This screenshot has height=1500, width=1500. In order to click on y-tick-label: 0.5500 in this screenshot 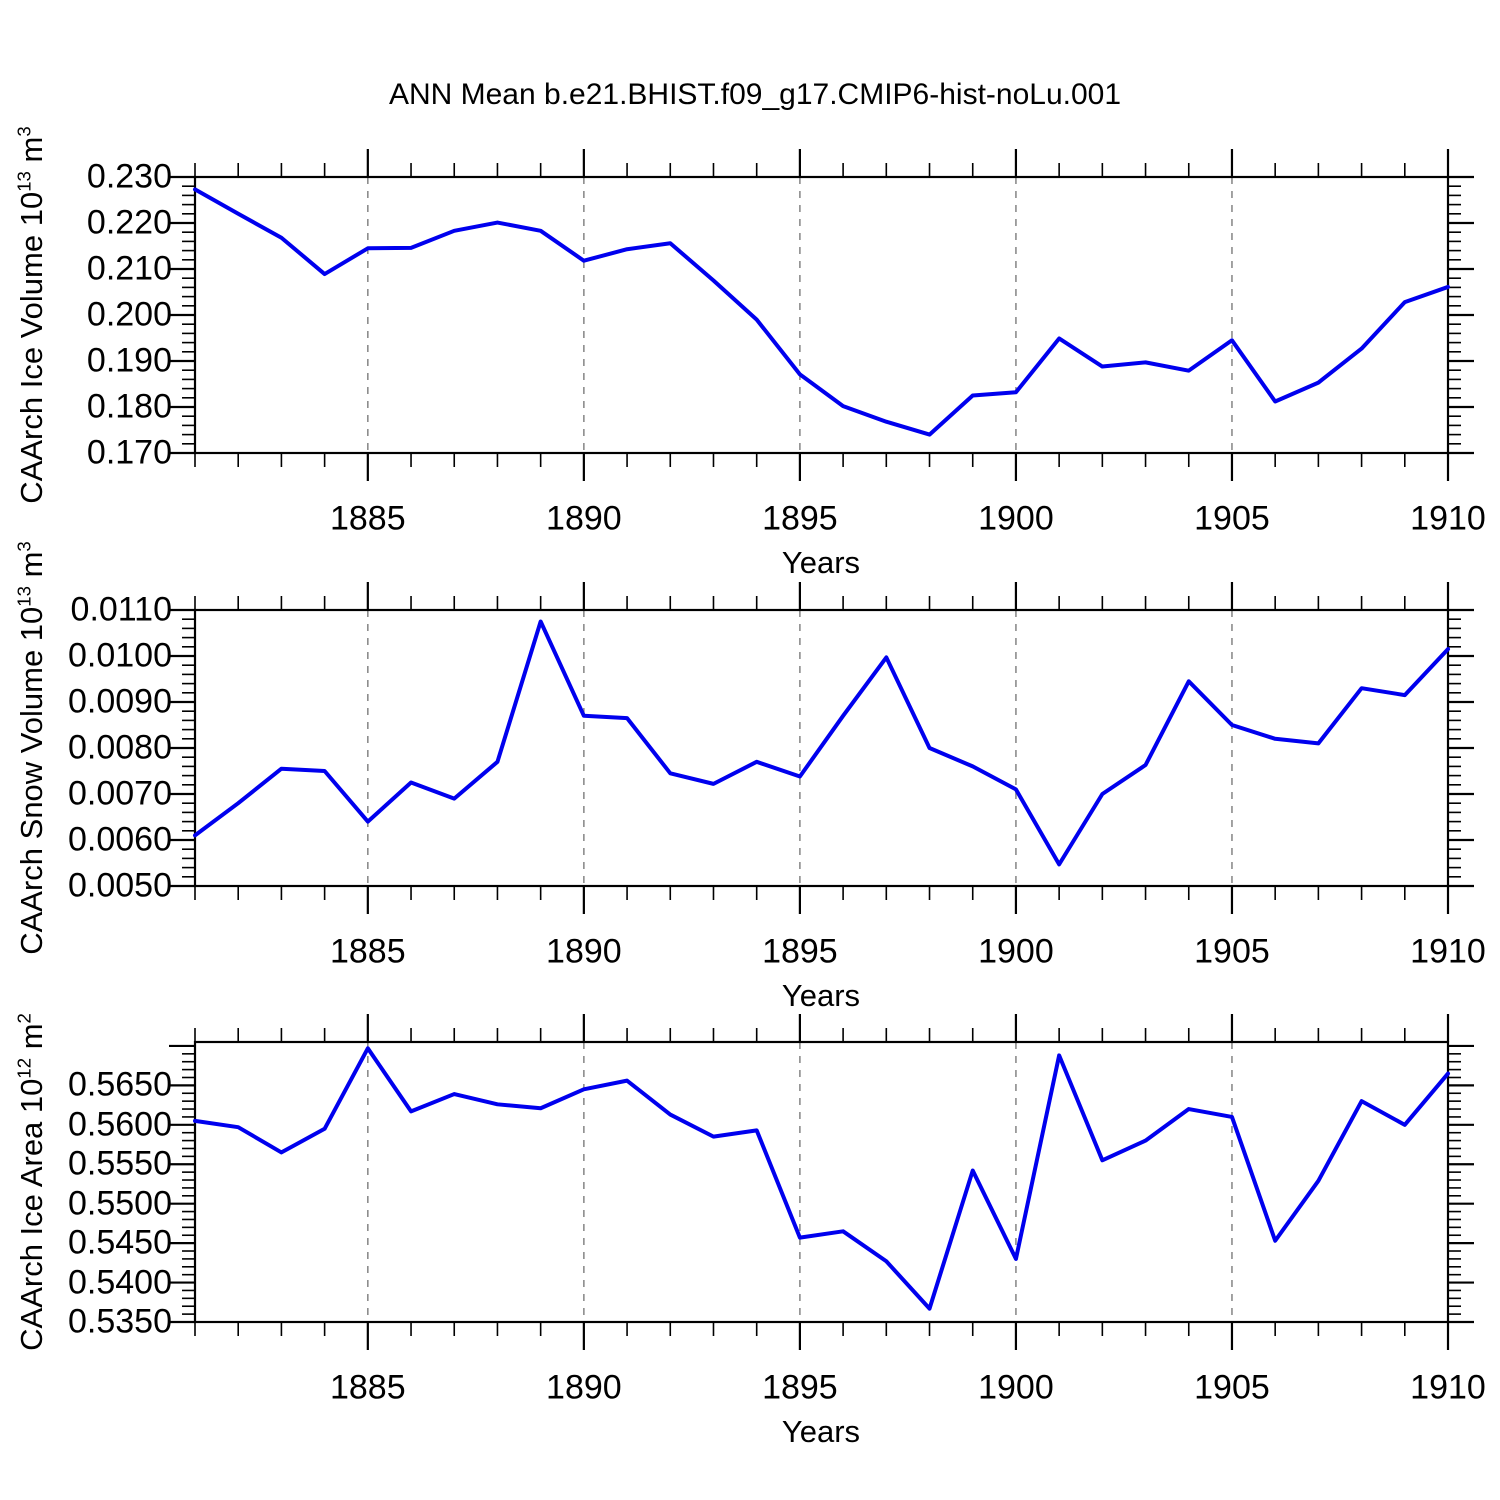, I will do `click(120, 1203)`.